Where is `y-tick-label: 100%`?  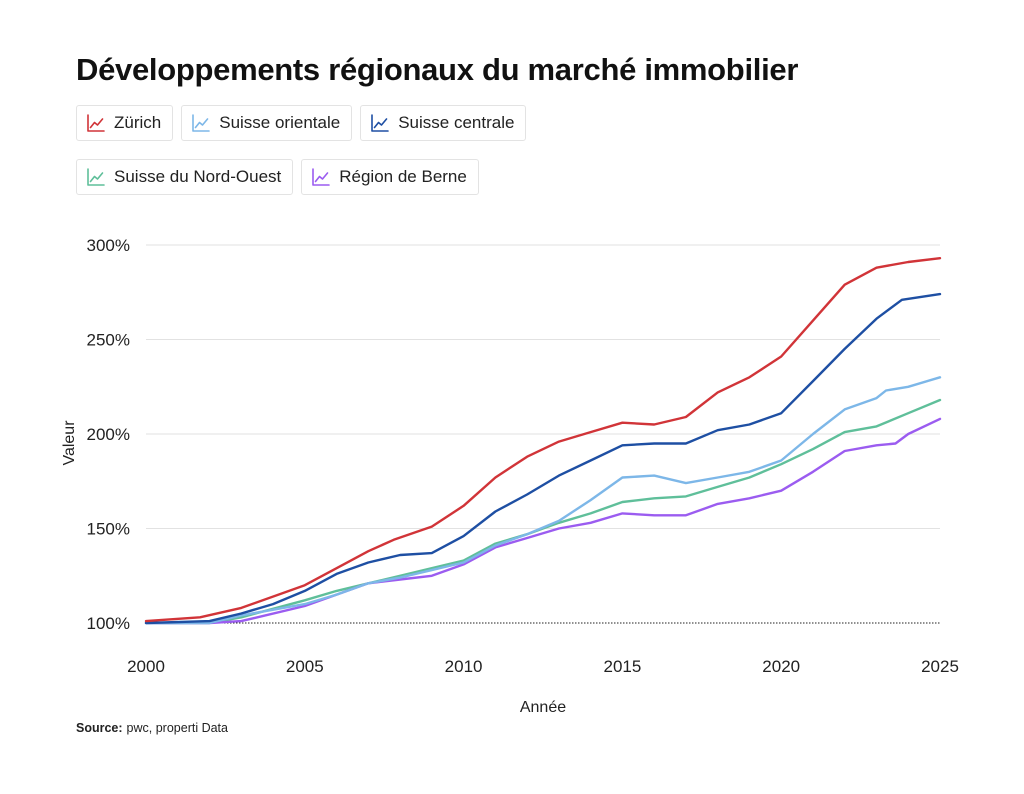 y-tick-label: 100% is located at coordinates (108, 623).